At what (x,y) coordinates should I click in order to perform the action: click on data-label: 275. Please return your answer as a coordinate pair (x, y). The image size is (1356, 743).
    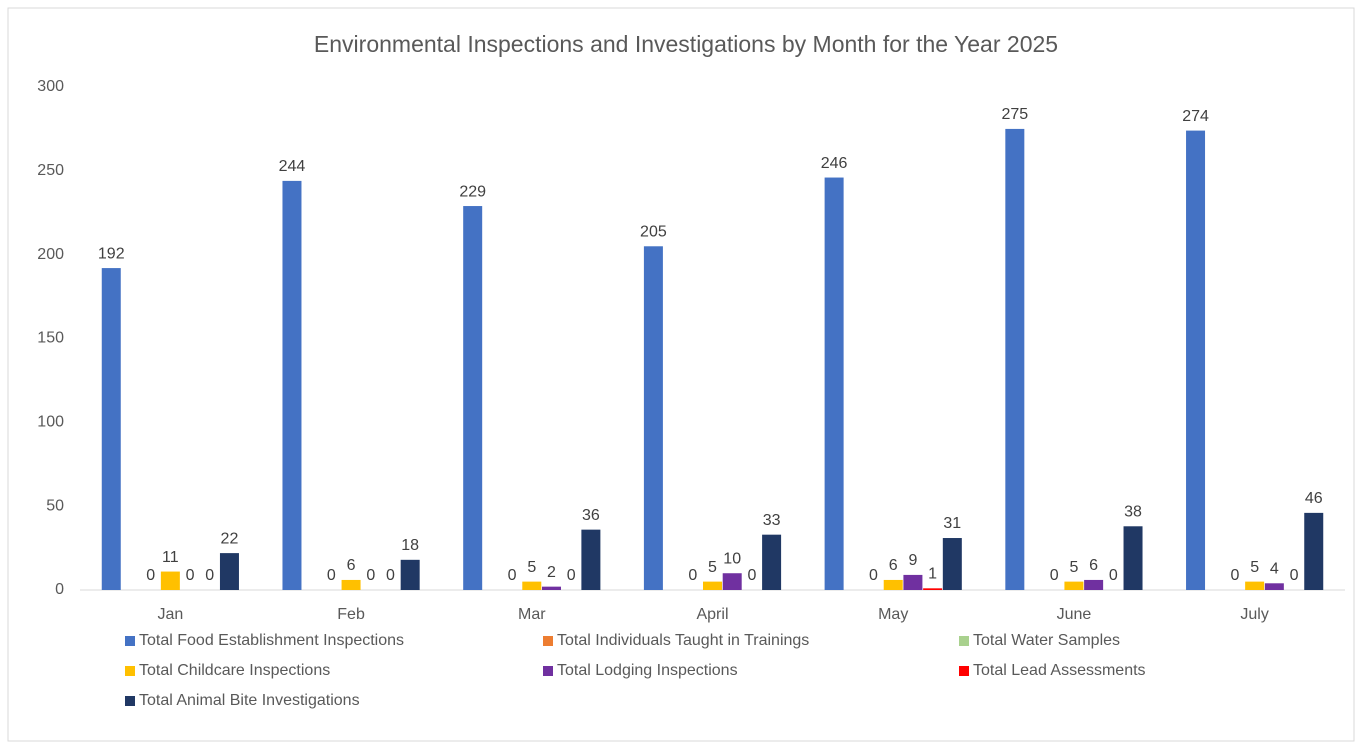
    Looking at the image, I should click on (1014, 114).